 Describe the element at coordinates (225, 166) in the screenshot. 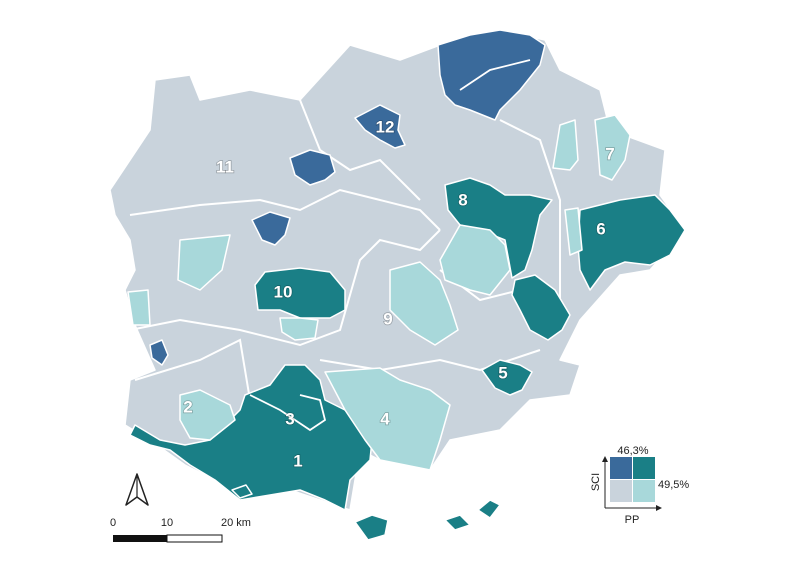

I see `zone-label: 11` at that location.